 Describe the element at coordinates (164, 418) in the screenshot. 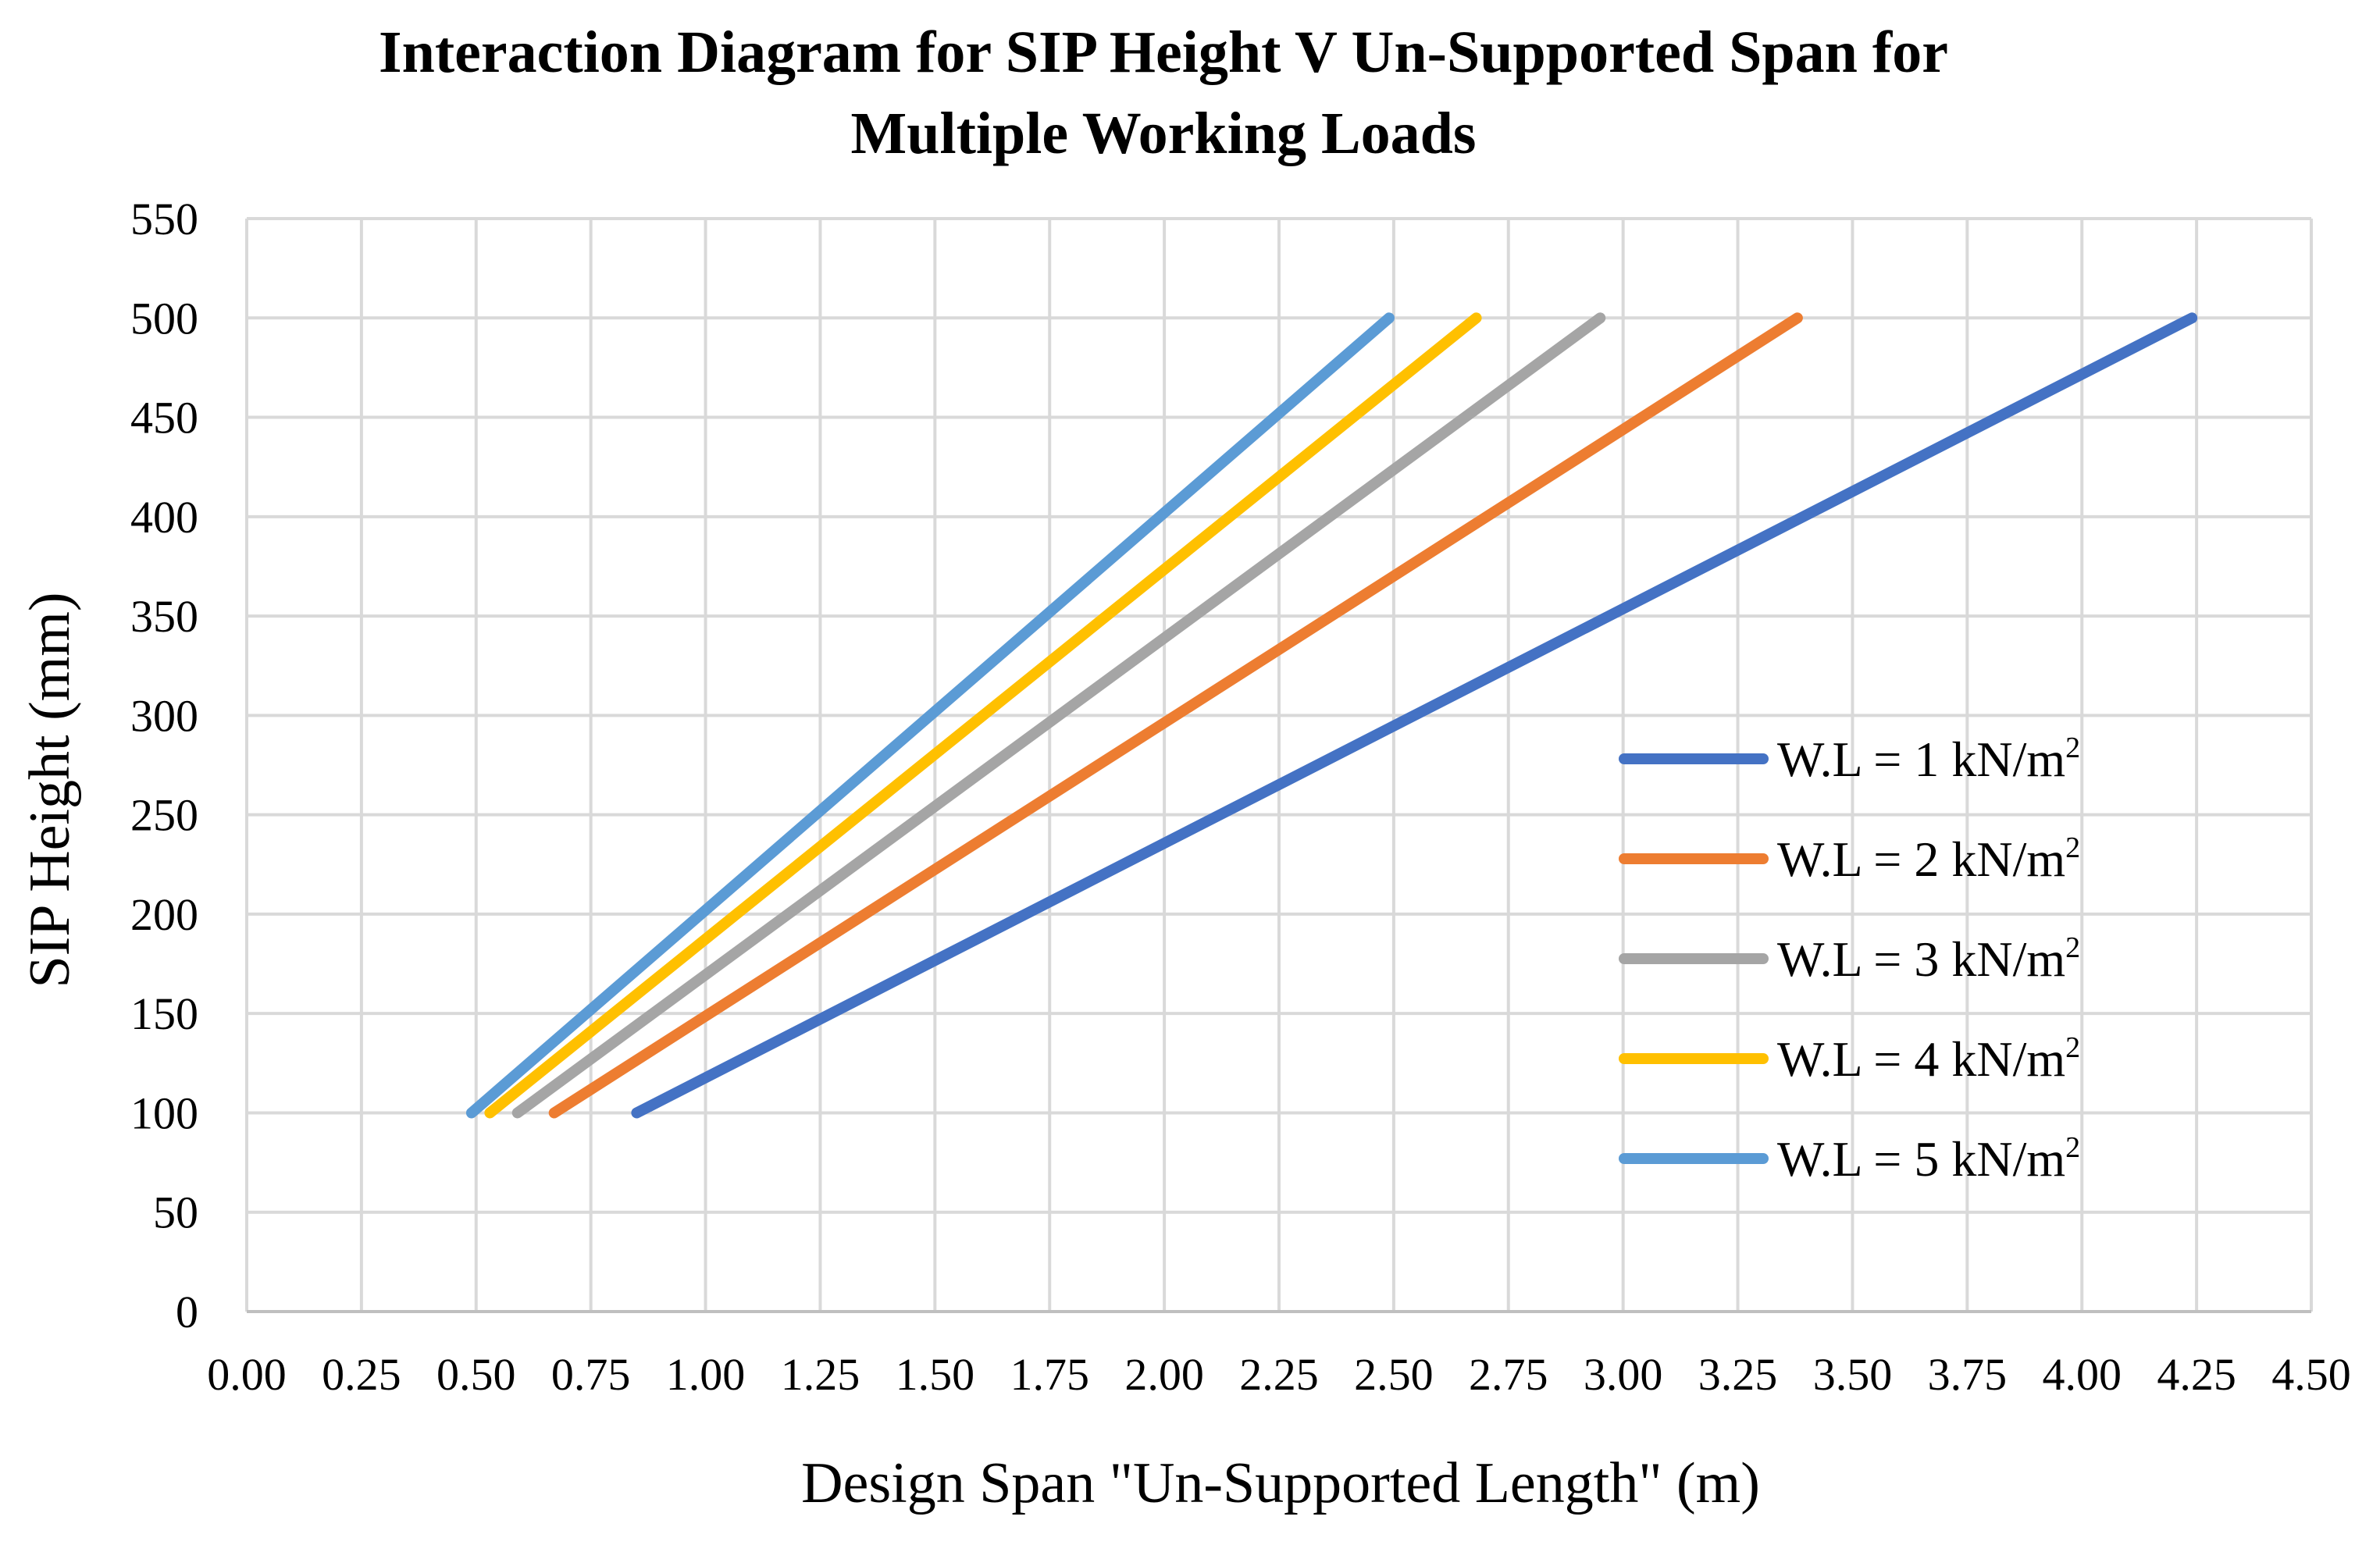

I see `y-tick-label: 450` at that location.